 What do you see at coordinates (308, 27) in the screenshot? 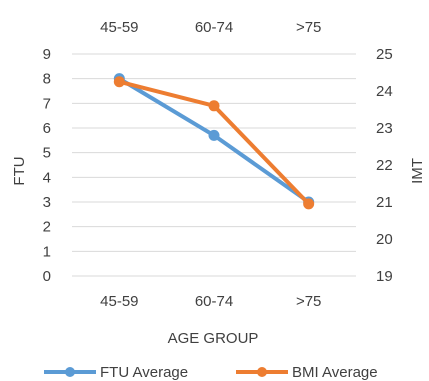
I see `top-category-label: >75` at bounding box center [308, 27].